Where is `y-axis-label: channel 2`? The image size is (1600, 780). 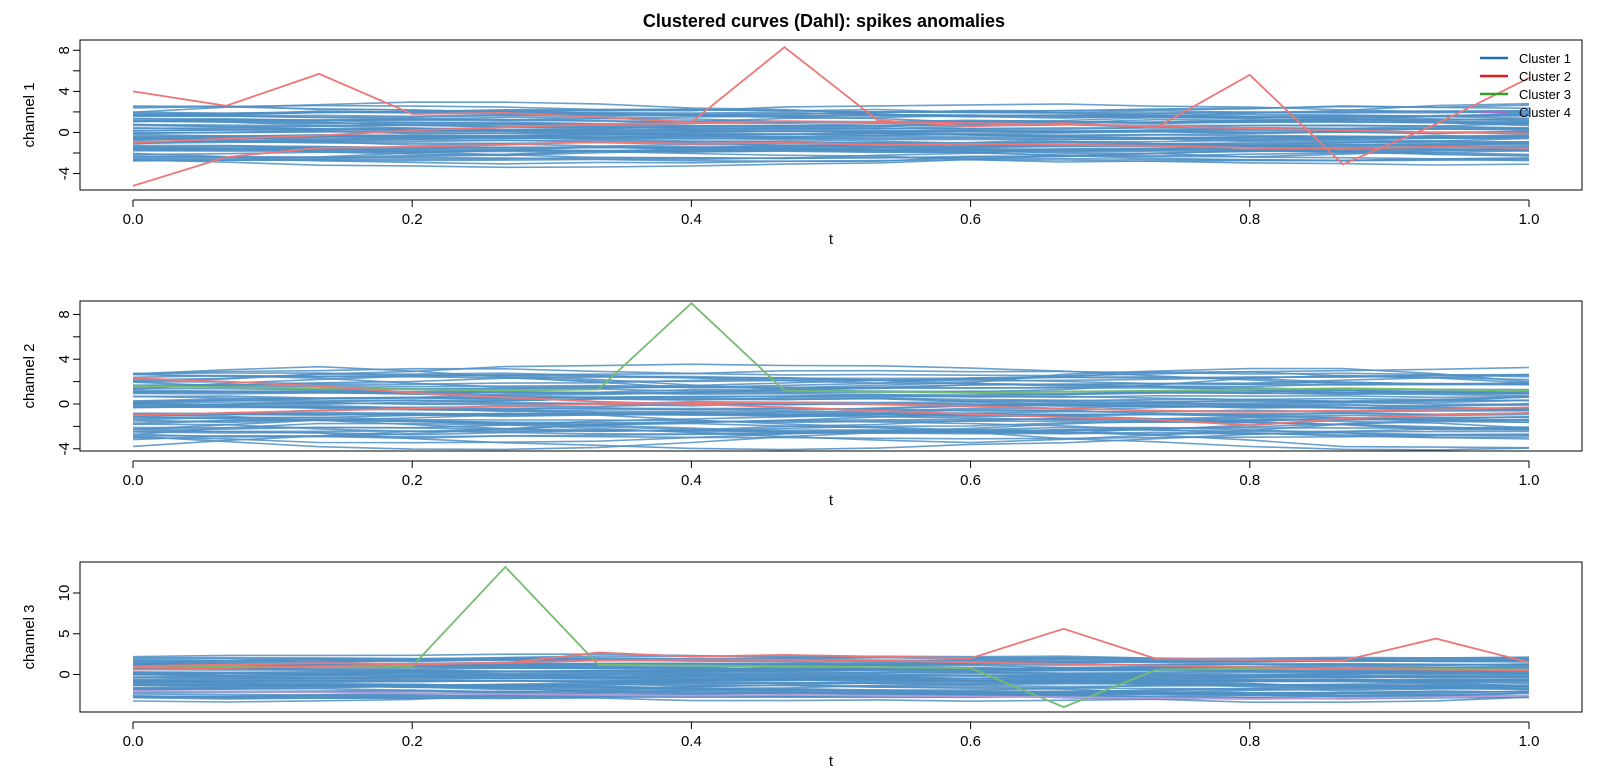
y-axis-label: channel 2 is located at coordinates (29, 375).